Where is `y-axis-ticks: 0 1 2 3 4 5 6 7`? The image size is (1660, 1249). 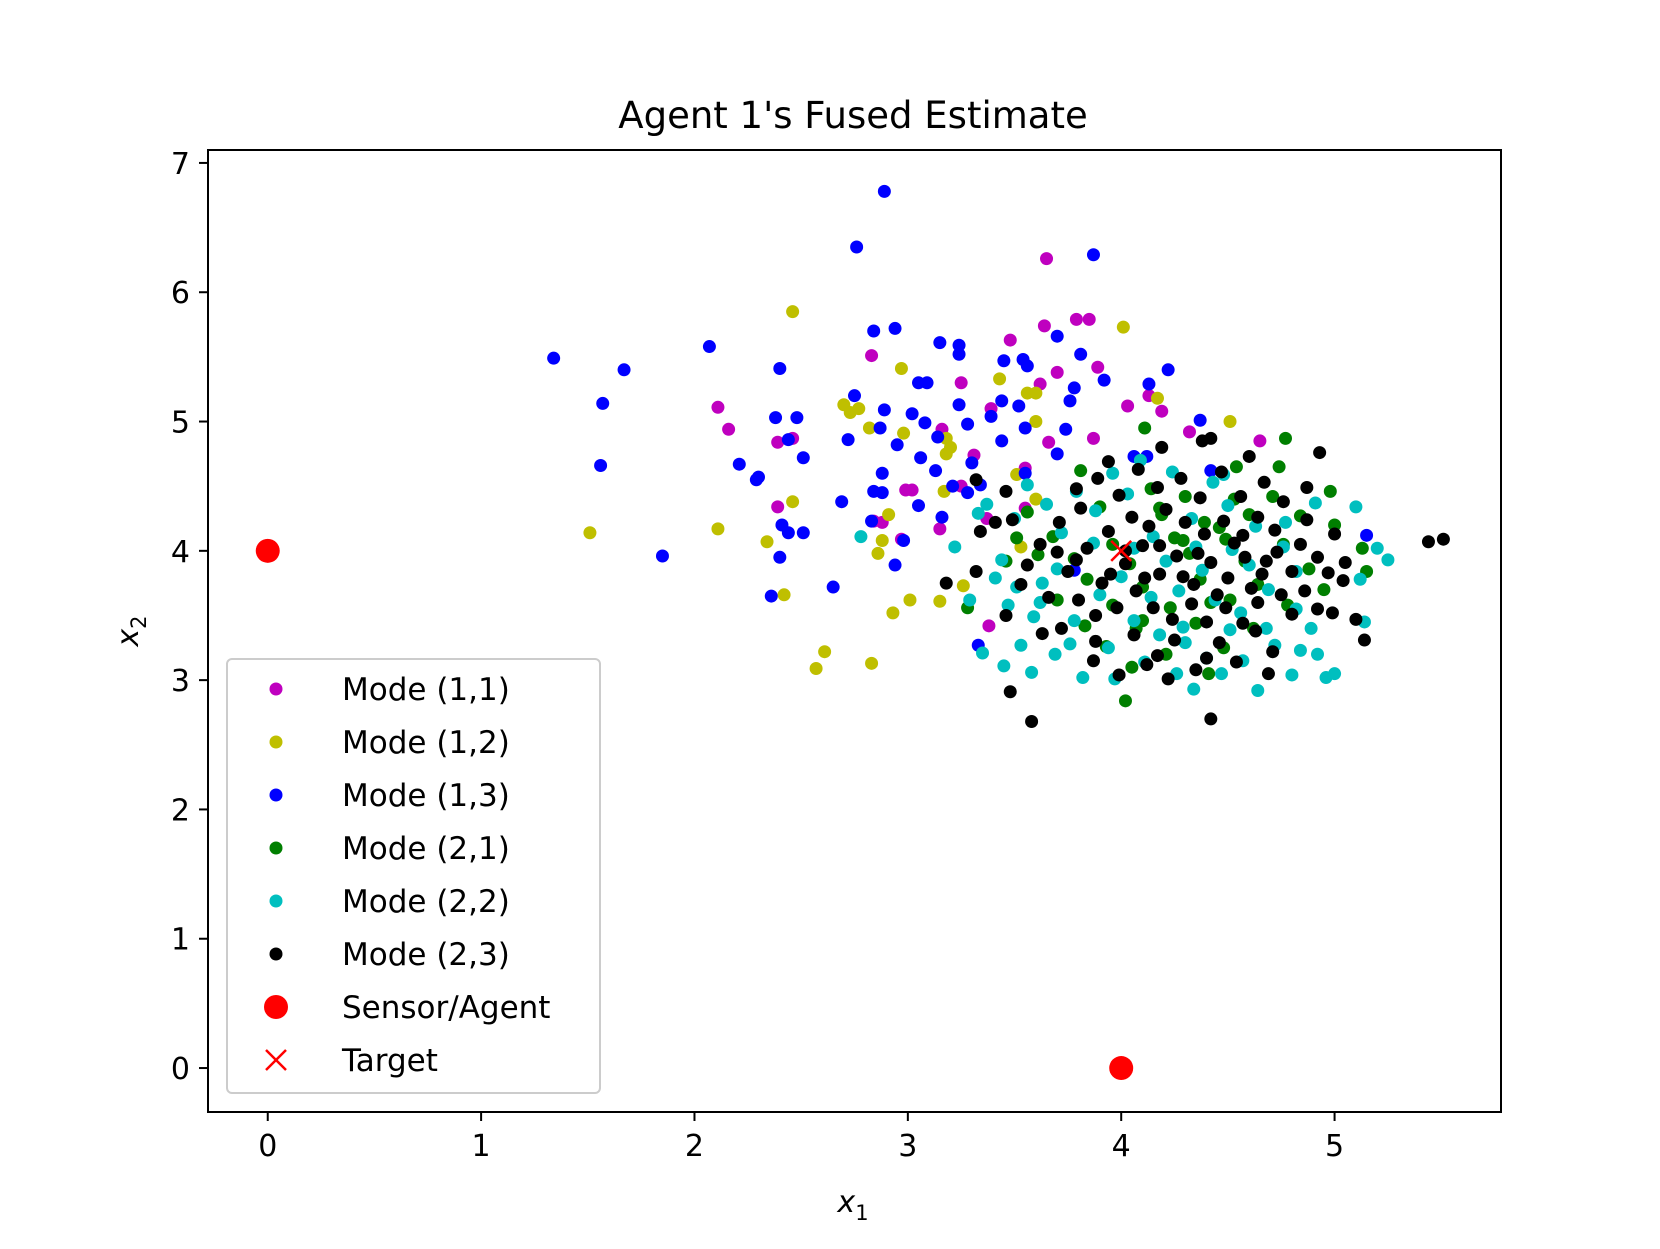 y-axis-ticks: 0 1 2 3 4 5 6 7 is located at coordinates (189, 617).